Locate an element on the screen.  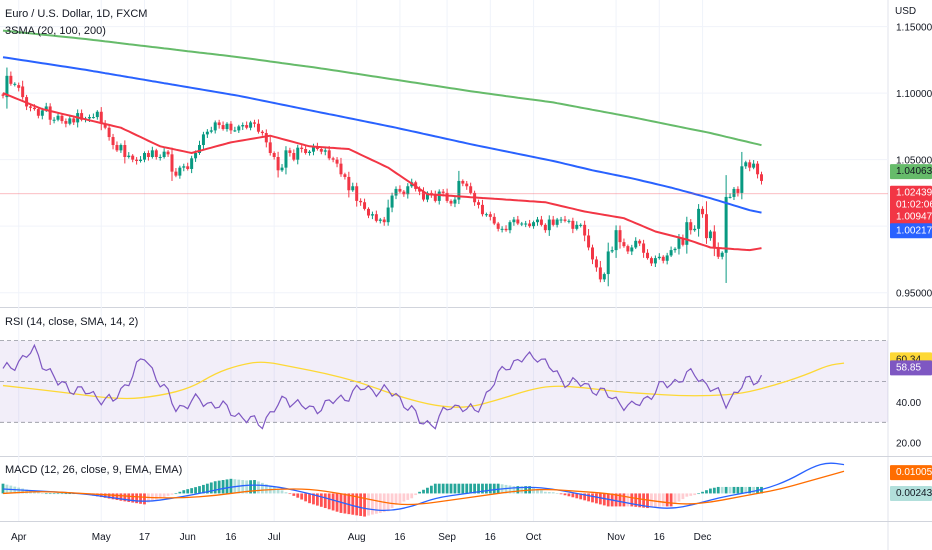
time-tick-label: 16 is located at coordinates (400, 537).